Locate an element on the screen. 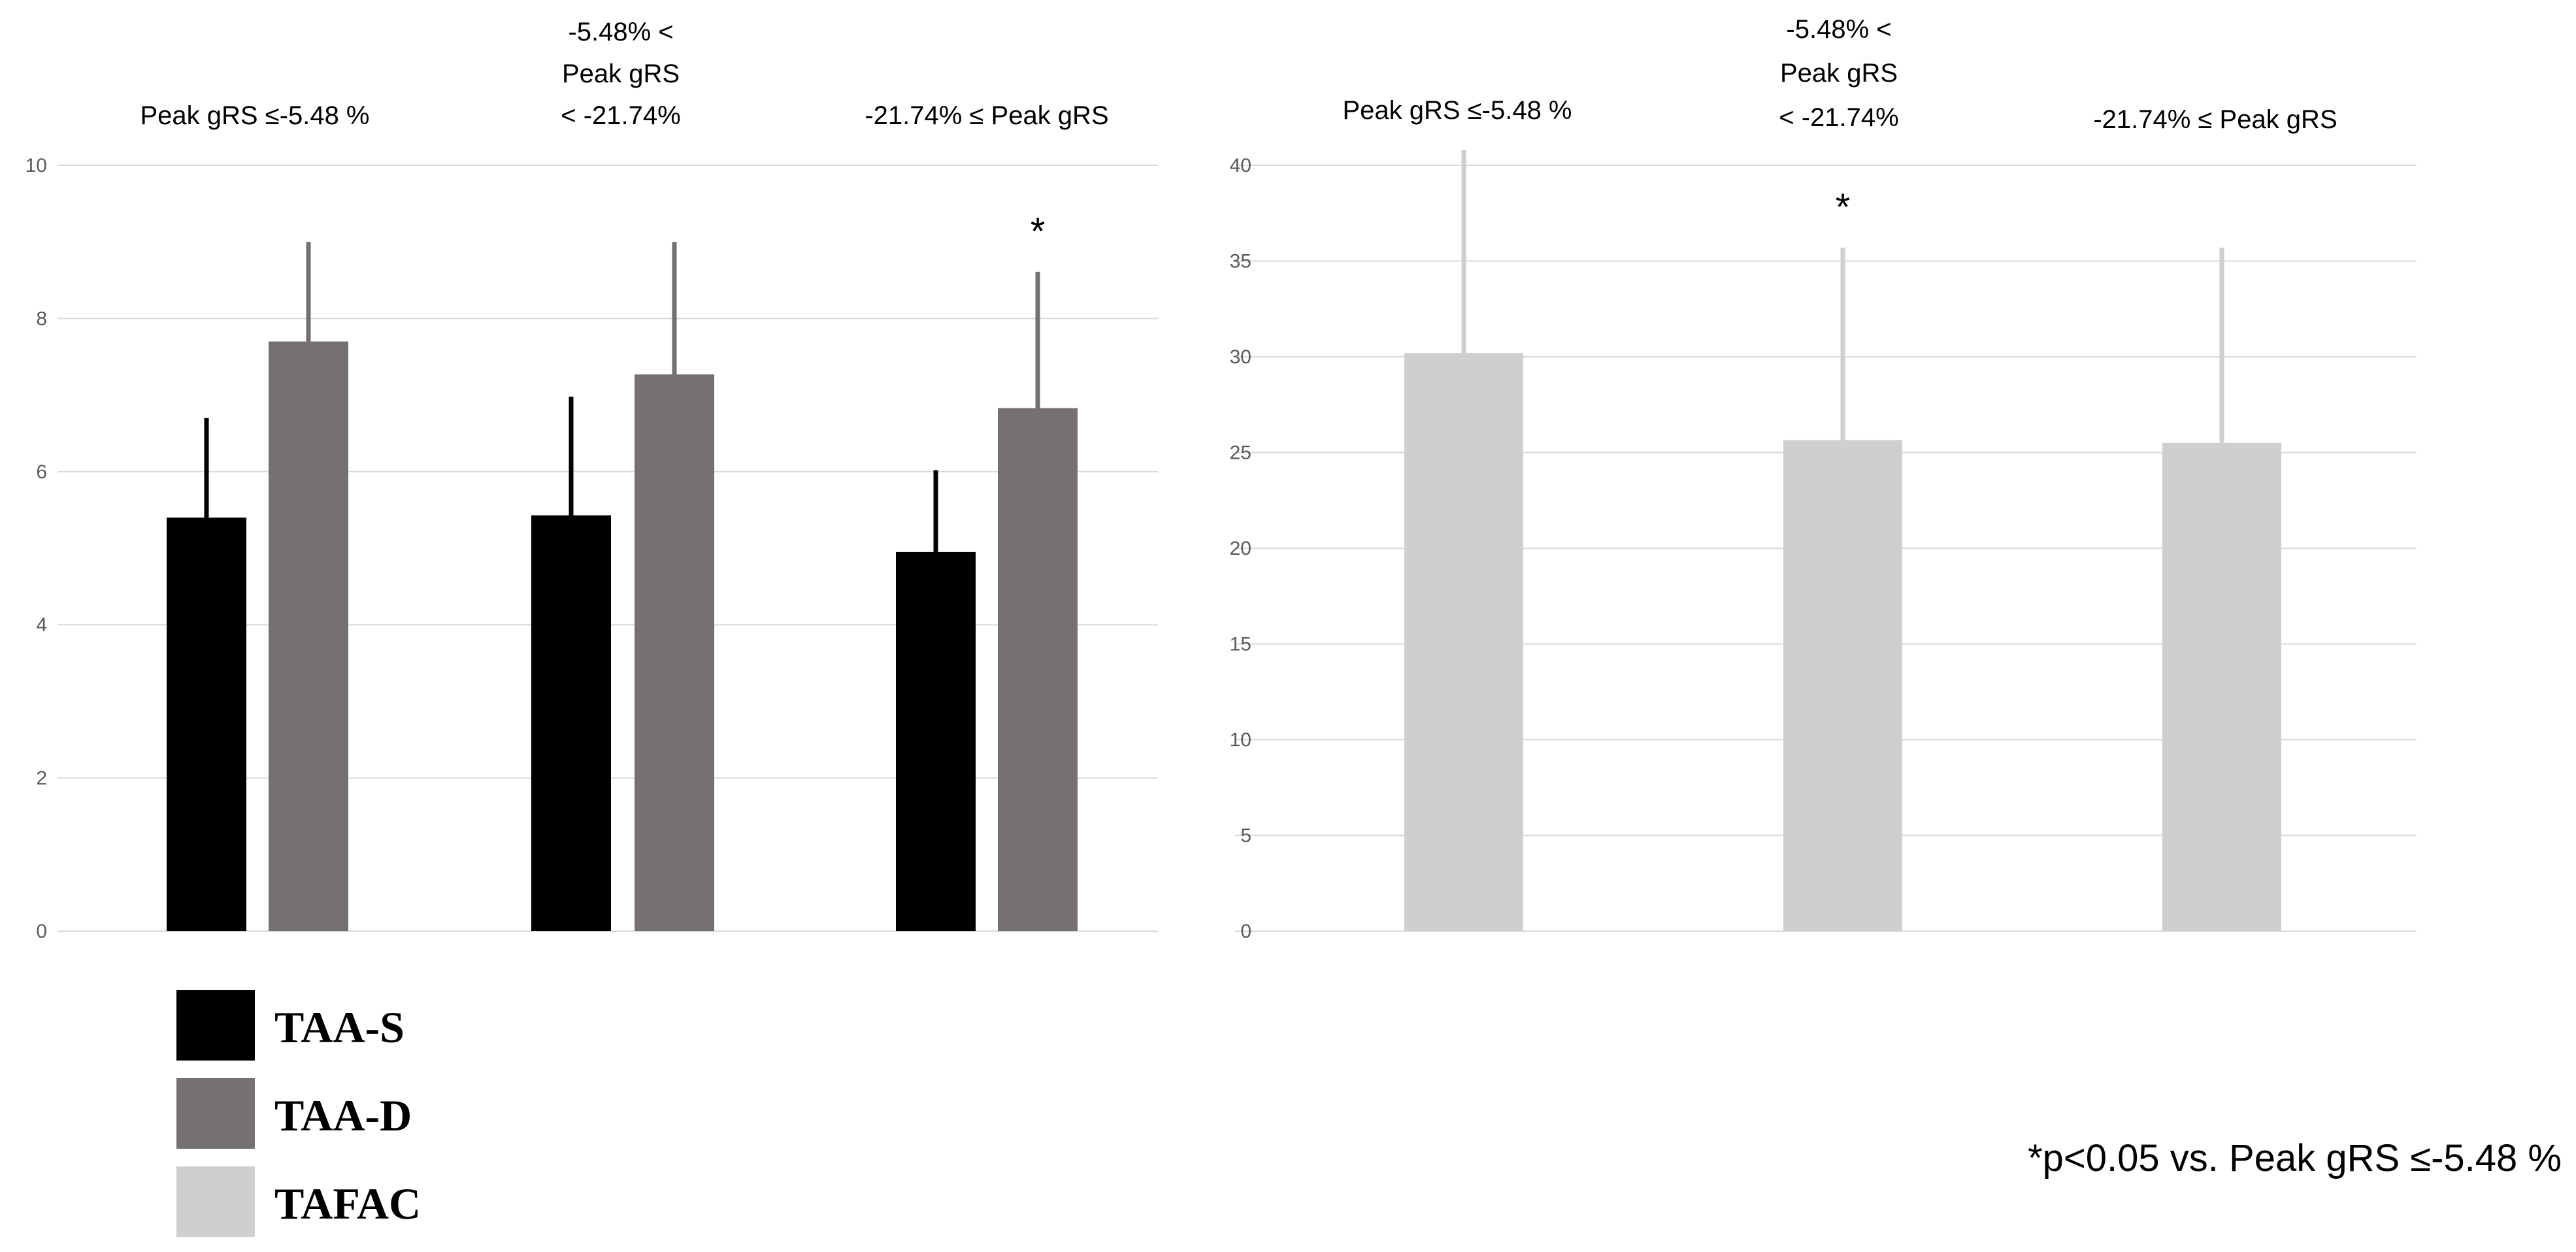 The width and height of the screenshot is (2576, 1252). y-tick-label: 2 is located at coordinates (41, 778).